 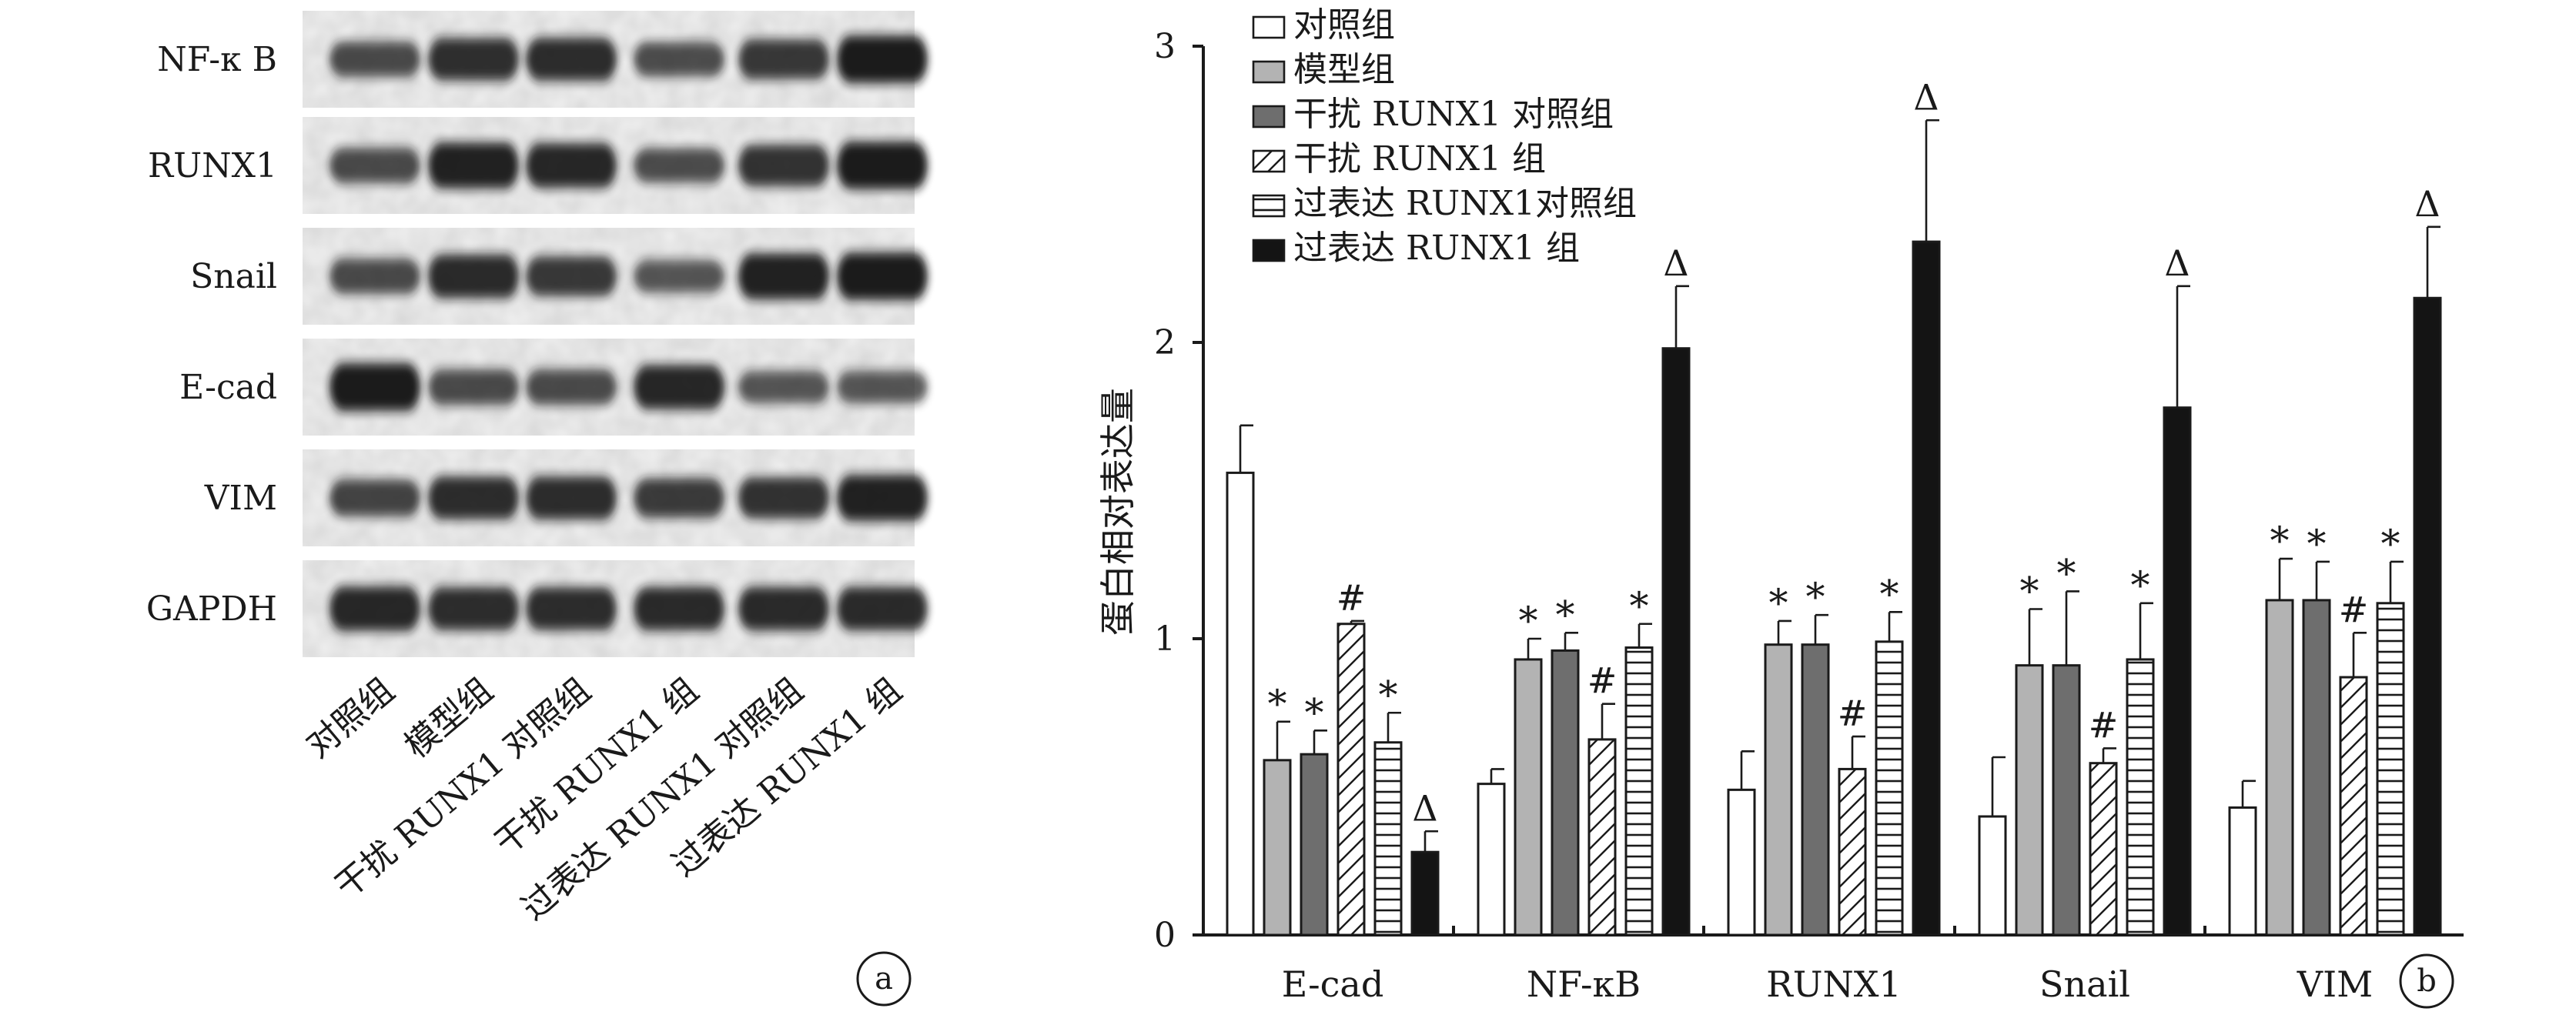 I want to click on panel-a-label-badge: a, so click(x=884, y=979).